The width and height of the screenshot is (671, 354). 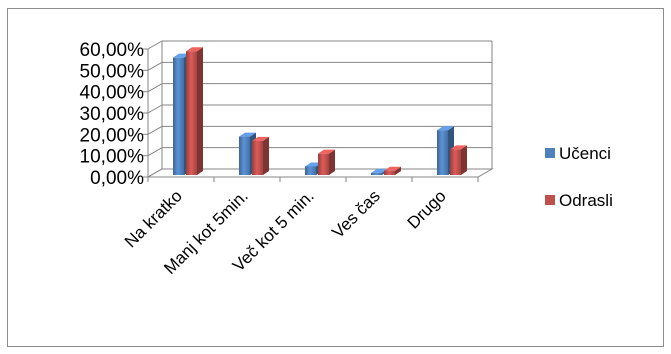 What do you see at coordinates (579, 177) in the screenshot?
I see `legend: Učenci Odrasli` at bounding box center [579, 177].